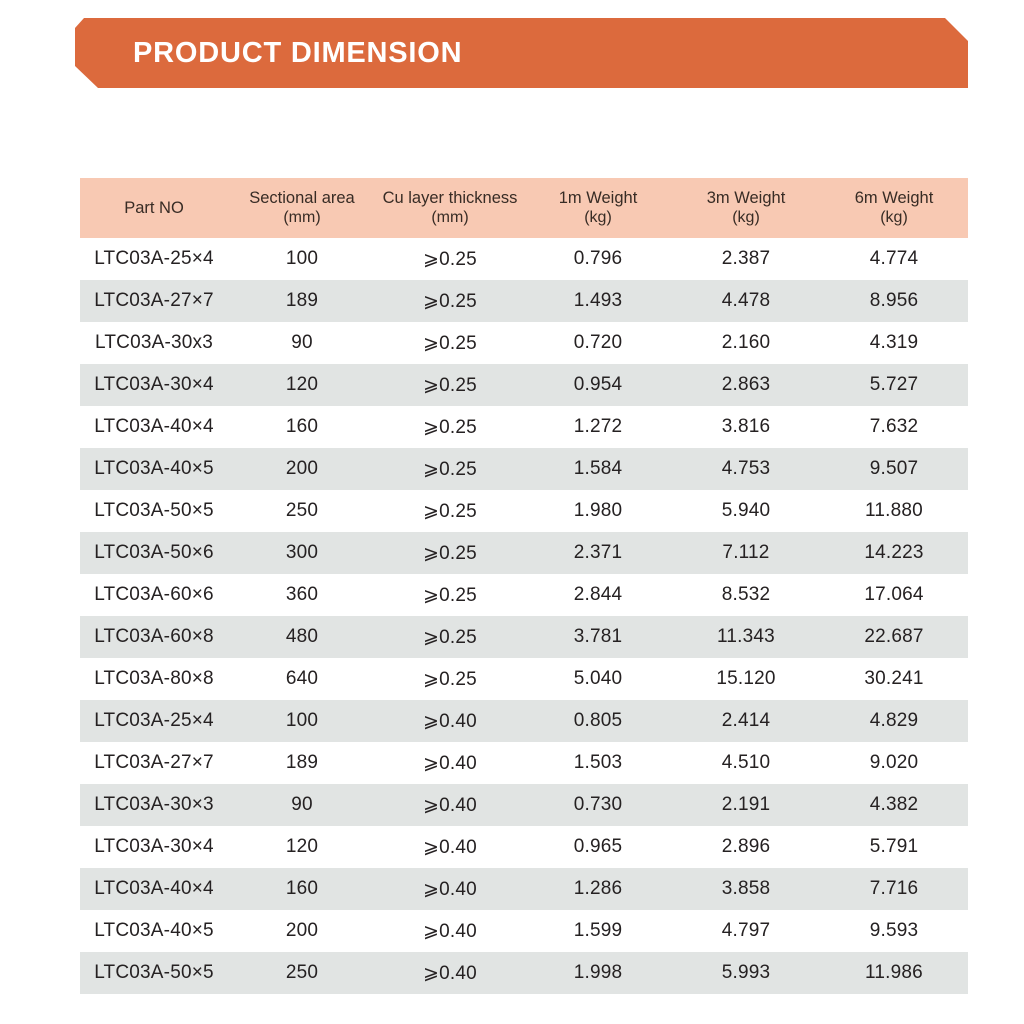  What do you see at coordinates (746, 762) in the screenshot?
I see `value-cell: 4.510` at bounding box center [746, 762].